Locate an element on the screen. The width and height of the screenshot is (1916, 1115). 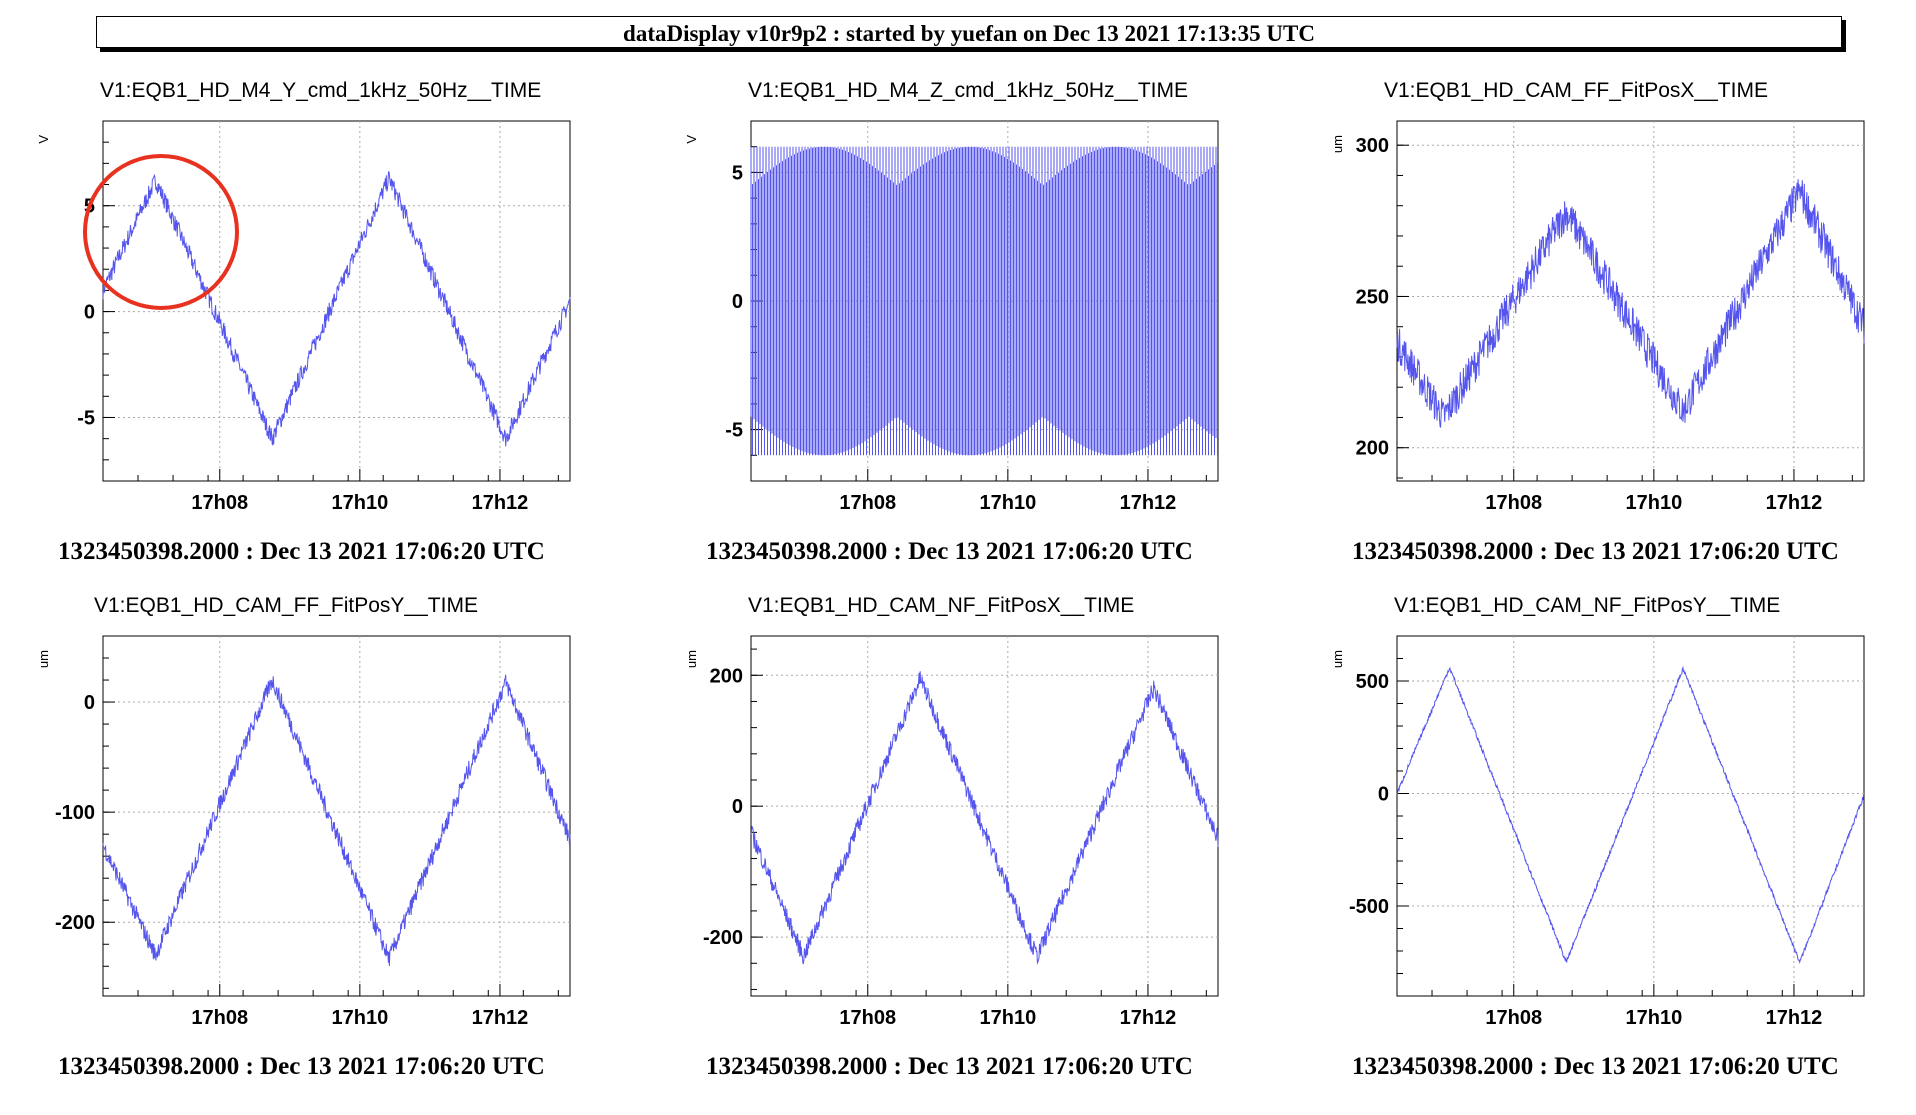
chart-plot: 500 0 -500 17h08 17h10 17h12 um is located at coordinates (1597, 832).